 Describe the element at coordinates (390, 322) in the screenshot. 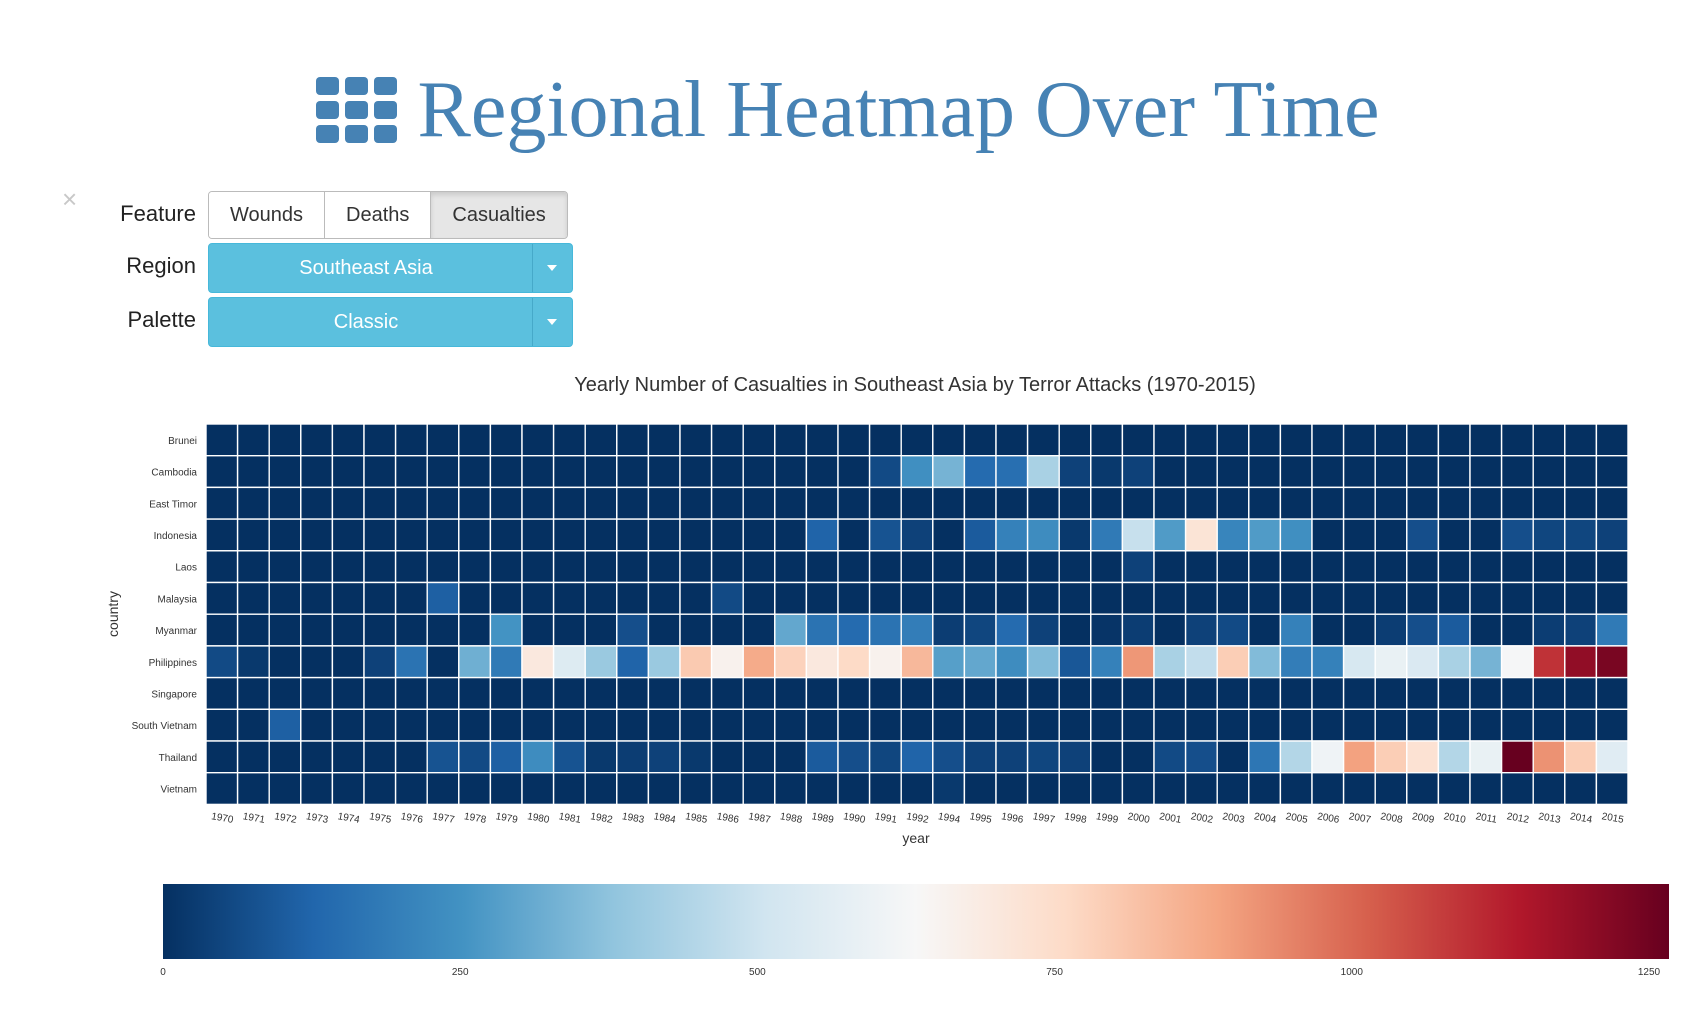

I see `palette-dropdown: Classic` at that location.